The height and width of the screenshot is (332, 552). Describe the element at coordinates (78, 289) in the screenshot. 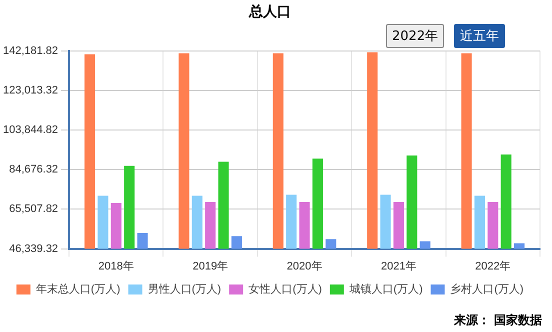

I see `legend-label: 年末总人口(万人)` at that location.